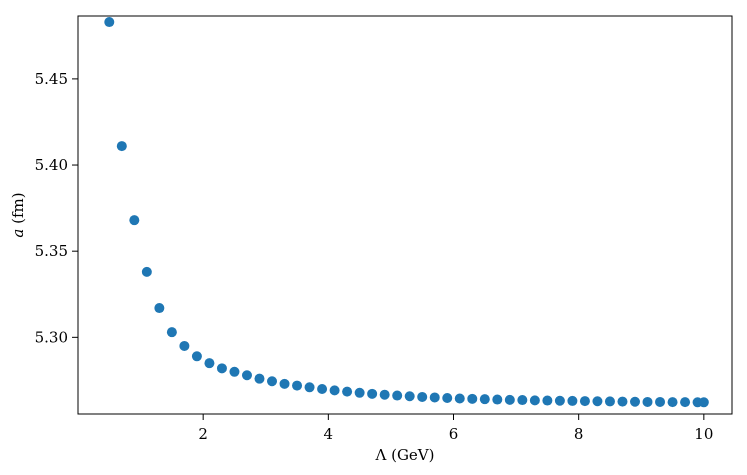  What do you see at coordinates (405, 455) in the screenshot?
I see `x-axis-label: Λ (GeV)` at bounding box center [405, 455].